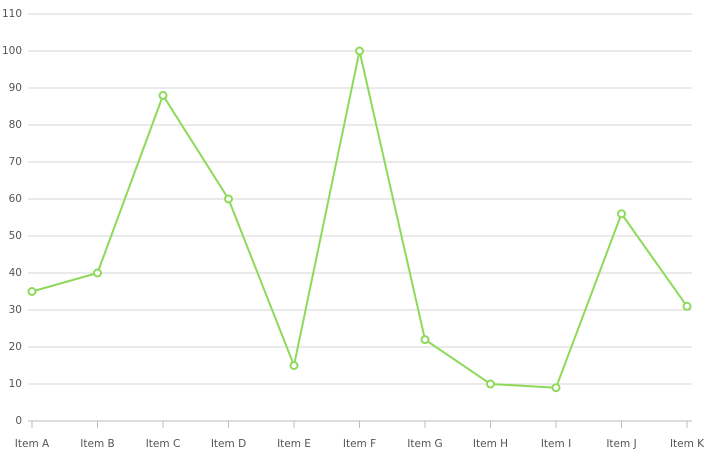  I want to click on x-tick-label: Item I, so click(556, 444).